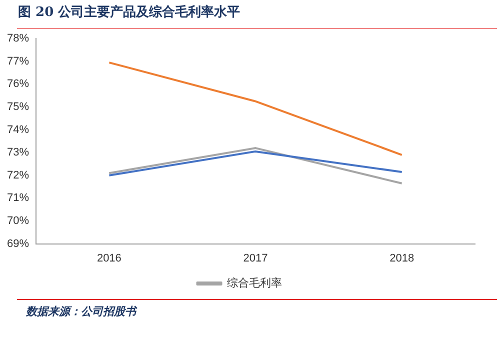  What do you see at coordinates (18, 221) in the screenshot?
I see `y-tick-label: 70%` at bounding box center [18, 221].